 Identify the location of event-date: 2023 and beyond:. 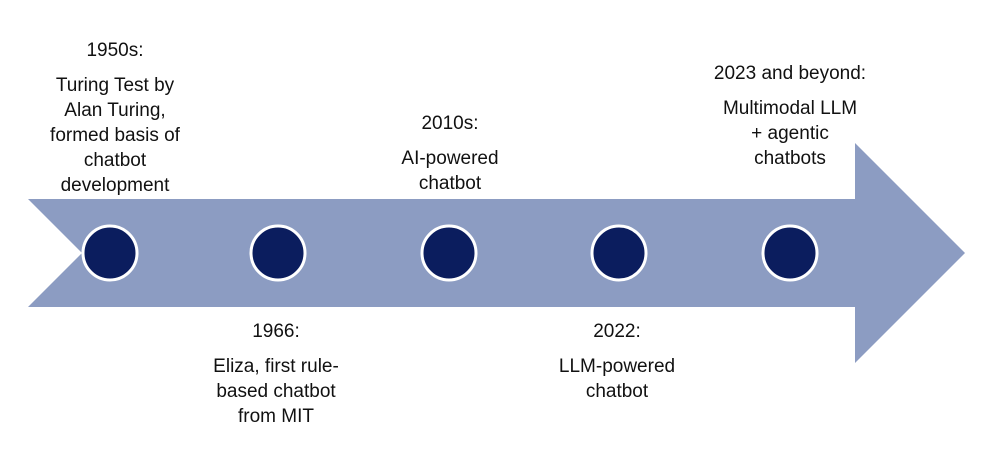
(790, 73).